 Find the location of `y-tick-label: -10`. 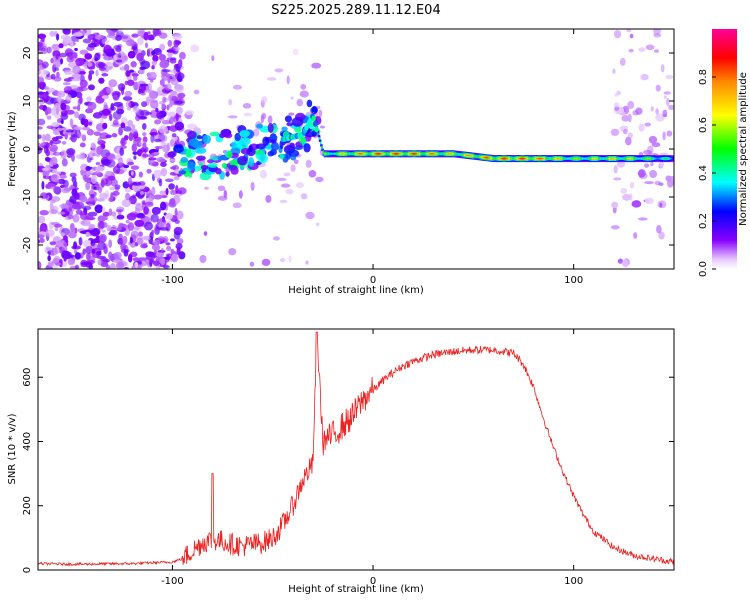

y-tick-label: -10 is located at coordinates (27, 197).